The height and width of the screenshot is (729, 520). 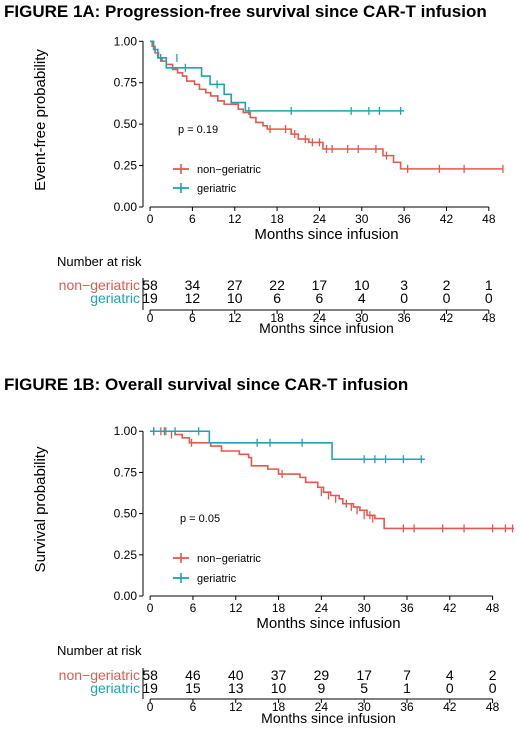 I want to click on panel-a-risk-x-axis-title: Months since infusion, so click(x=326, y=328).